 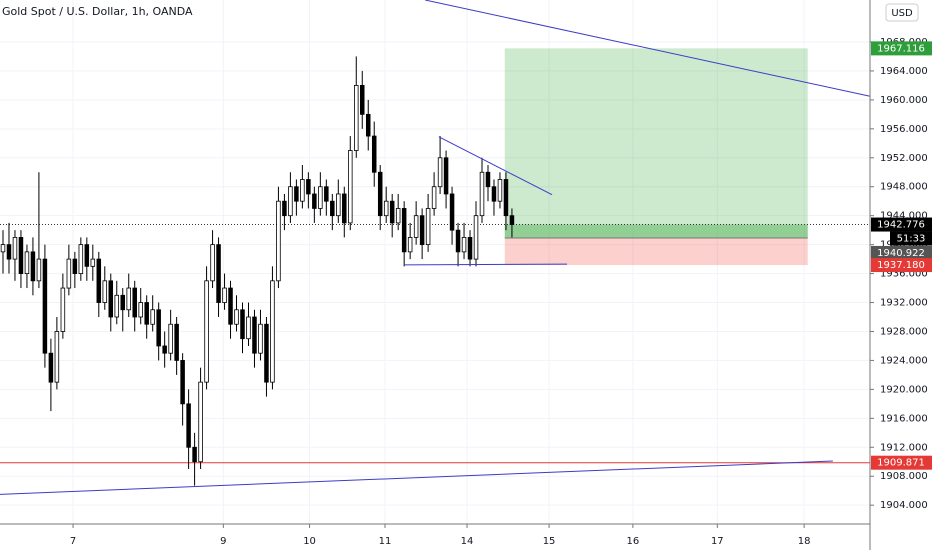 What do you see at coordinates (904, 274) in the screenshot?
I see `y-tick-label: 1936.000` at bounding box center [904, 274].